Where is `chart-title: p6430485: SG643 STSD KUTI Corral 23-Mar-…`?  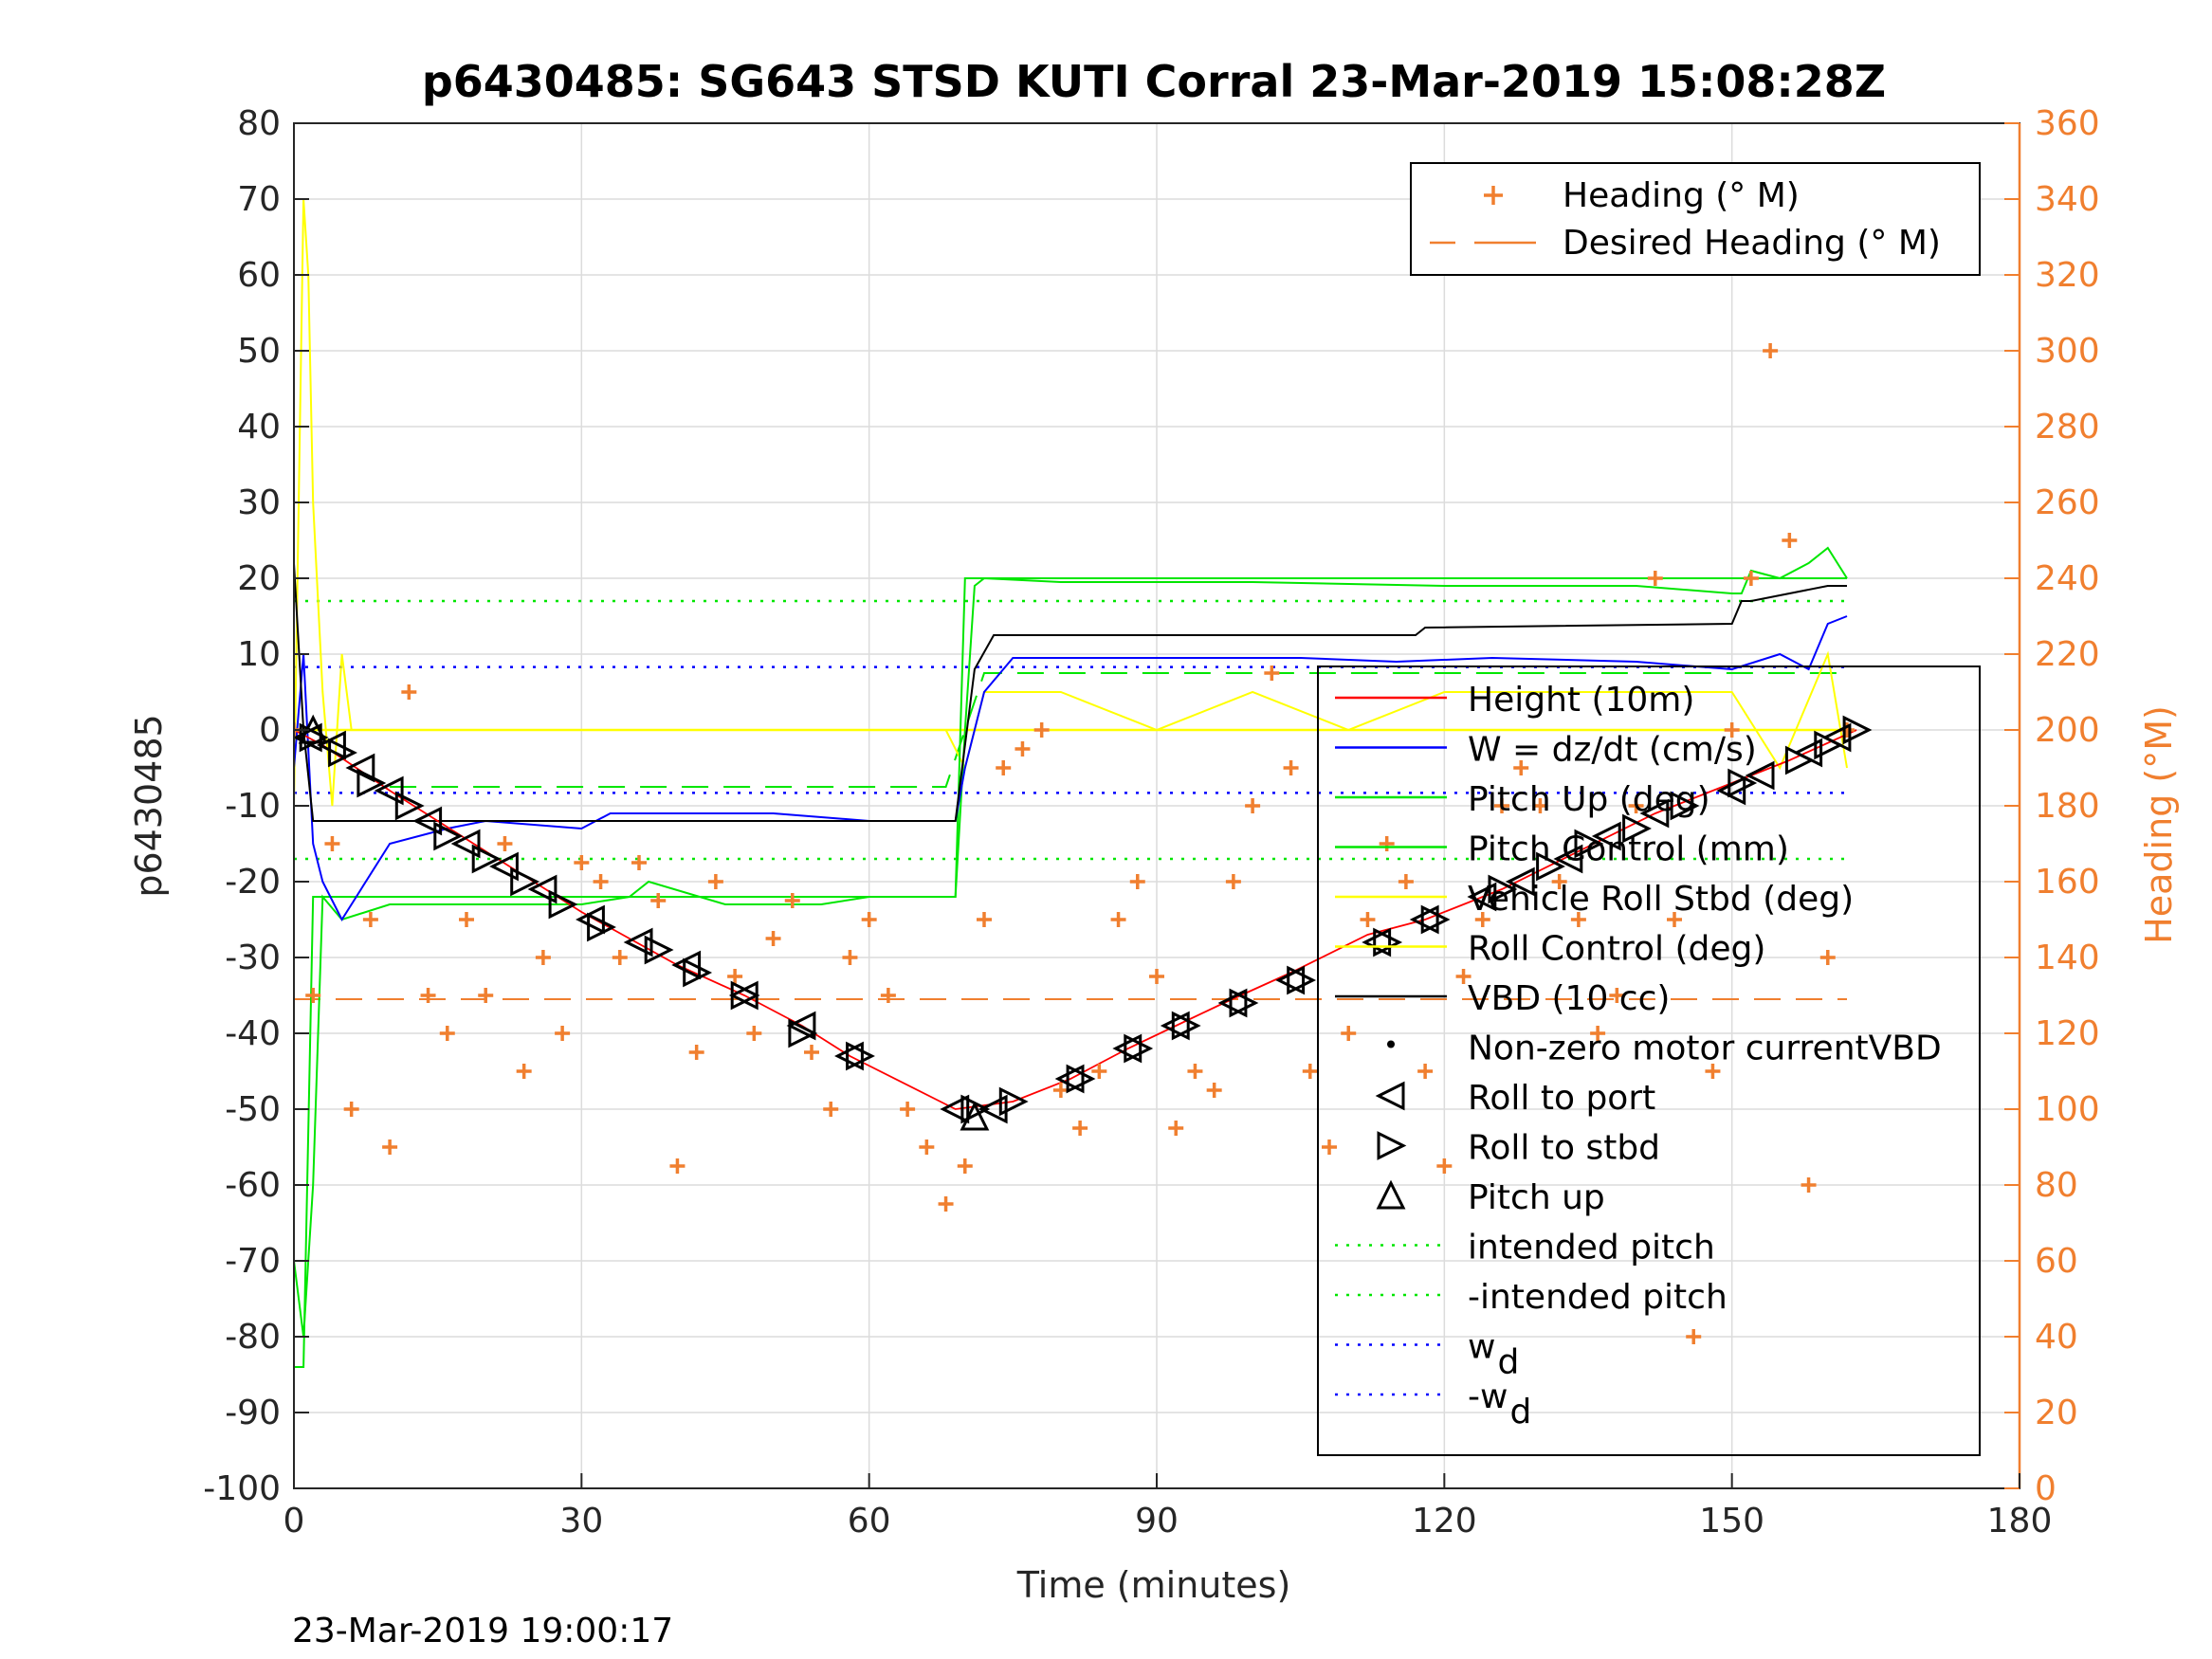 chart-title: p6430485: SG643 STSD KUTI Corral 23-Mar-… is located at coordinates (1154, 81).